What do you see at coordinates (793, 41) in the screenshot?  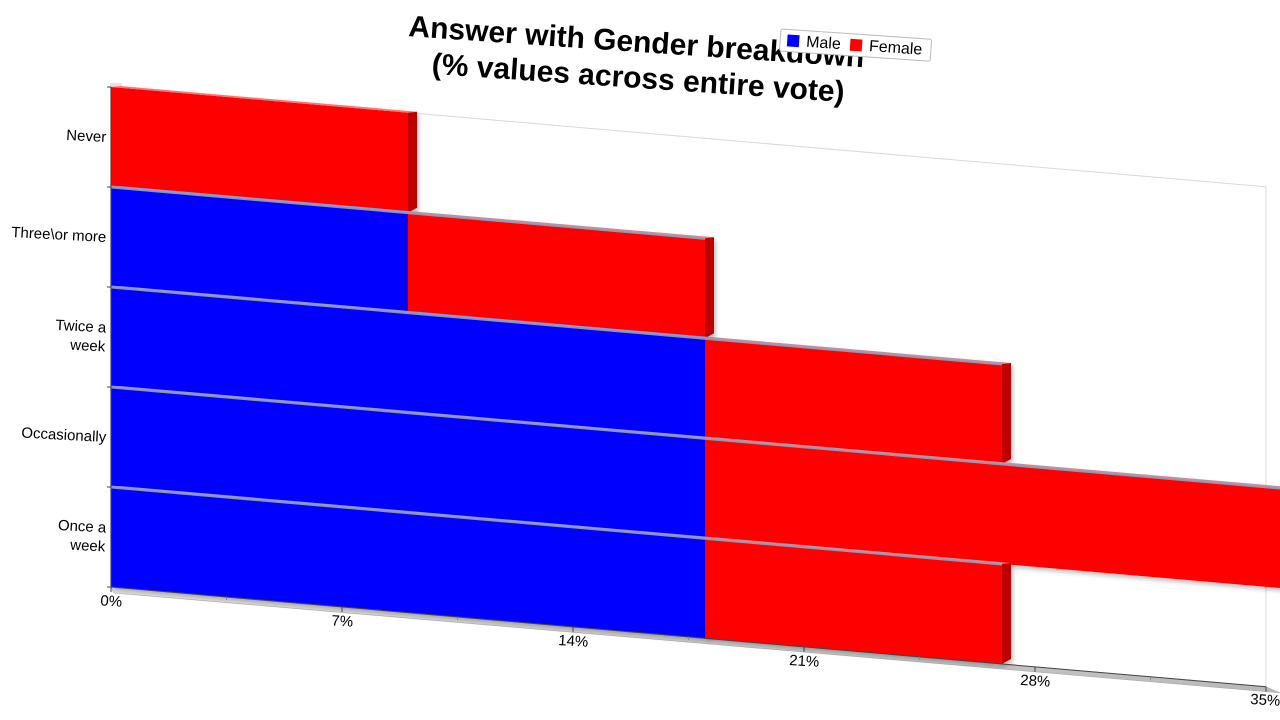 I see `legend-swatch-male` at bounding box center [793, 41].